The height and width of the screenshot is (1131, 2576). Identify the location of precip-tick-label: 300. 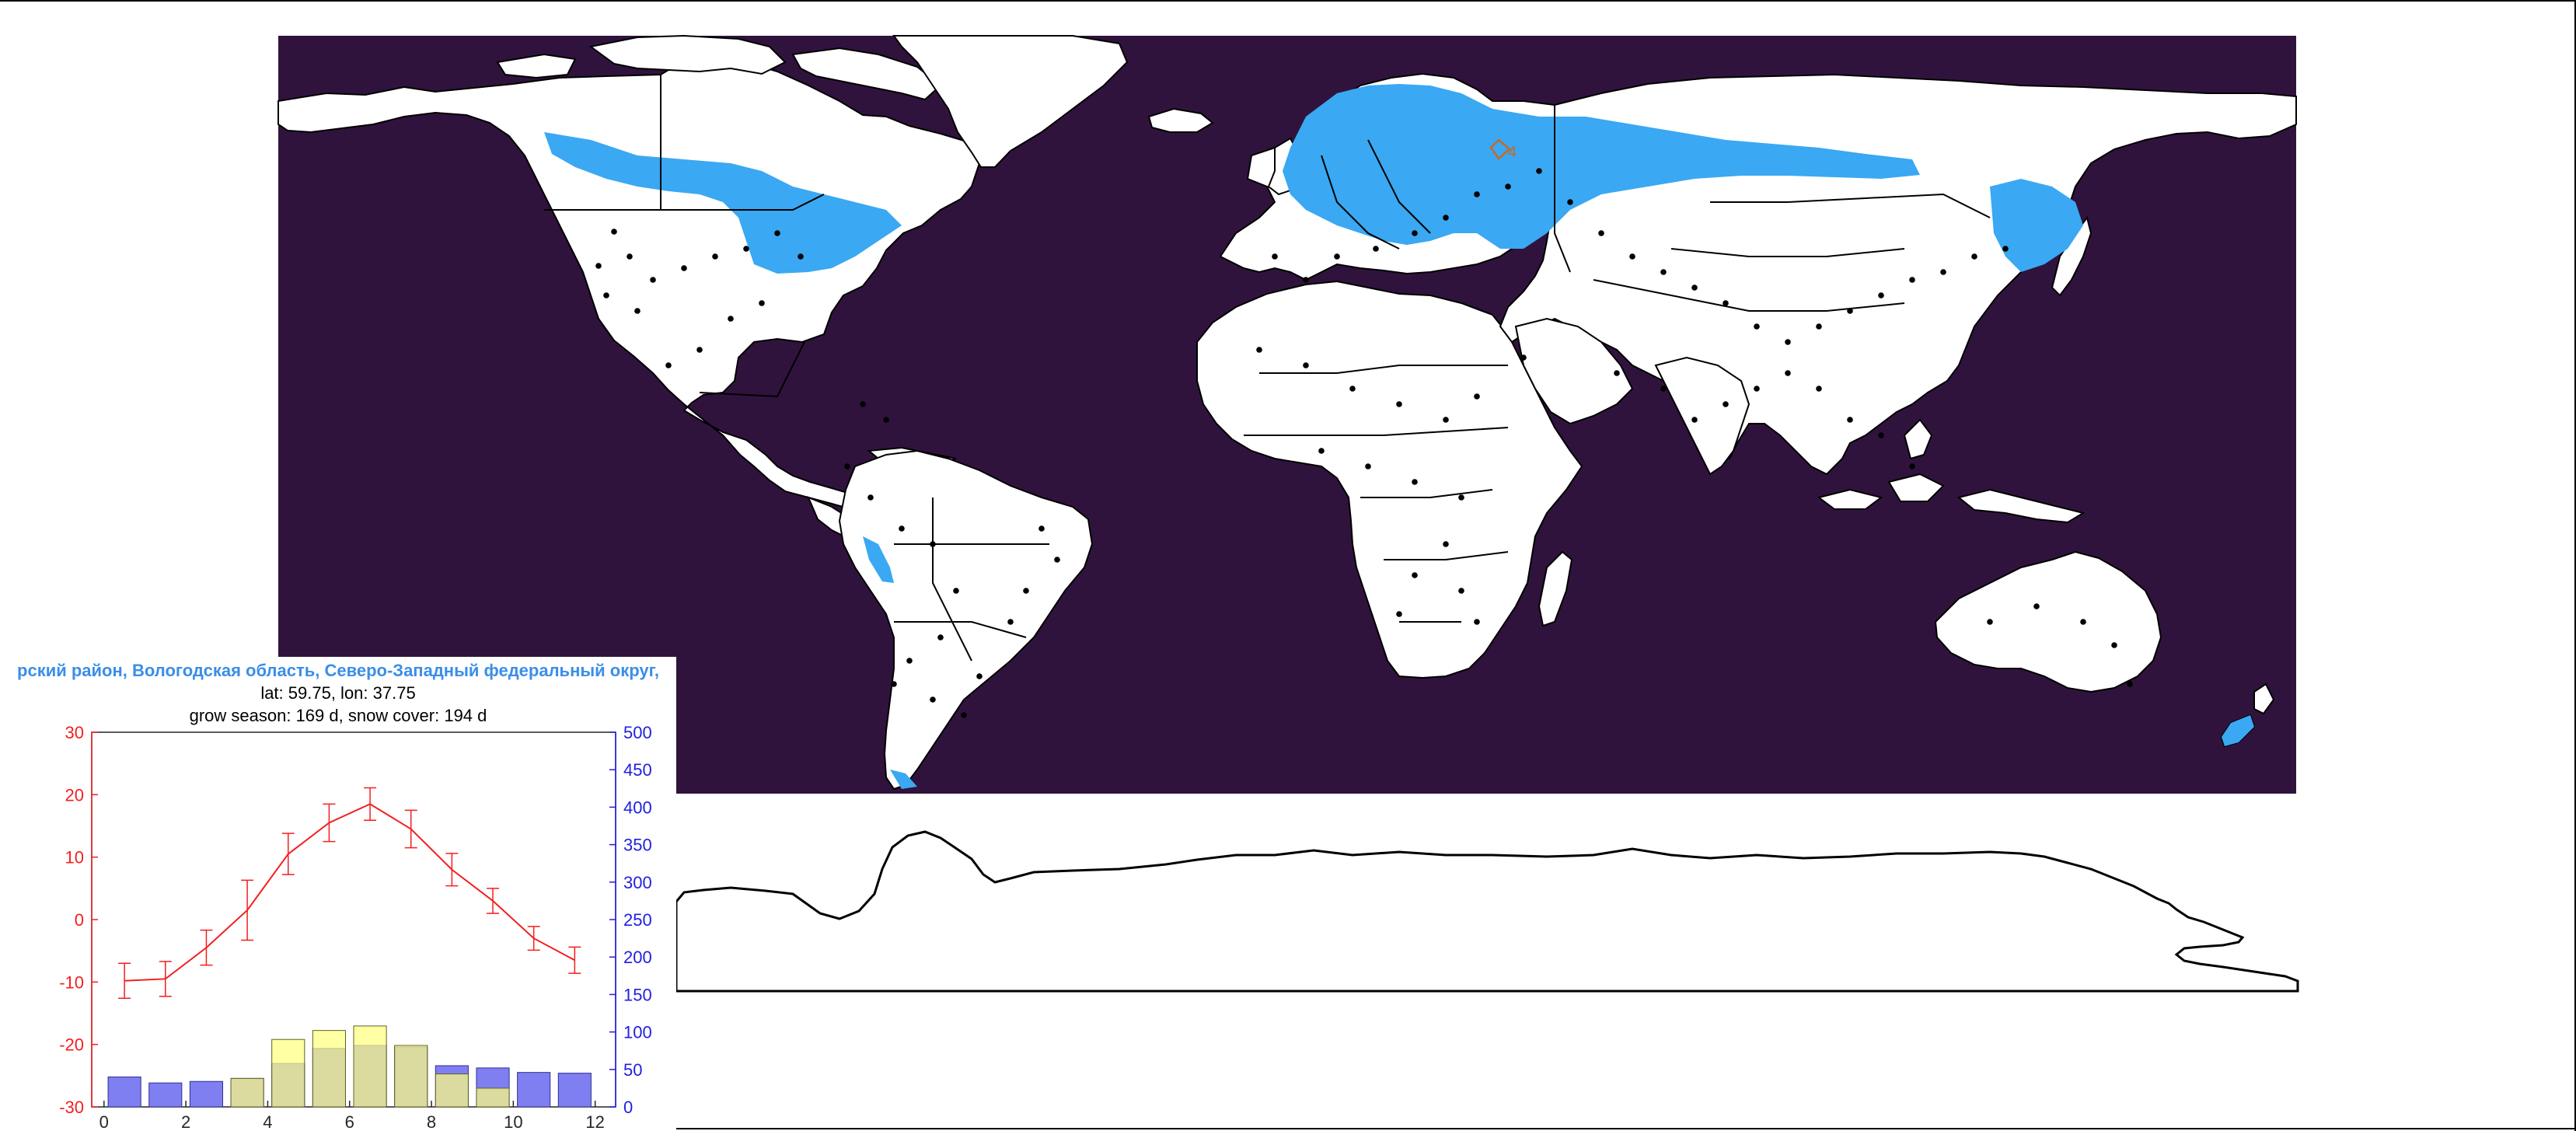
(638, 882).